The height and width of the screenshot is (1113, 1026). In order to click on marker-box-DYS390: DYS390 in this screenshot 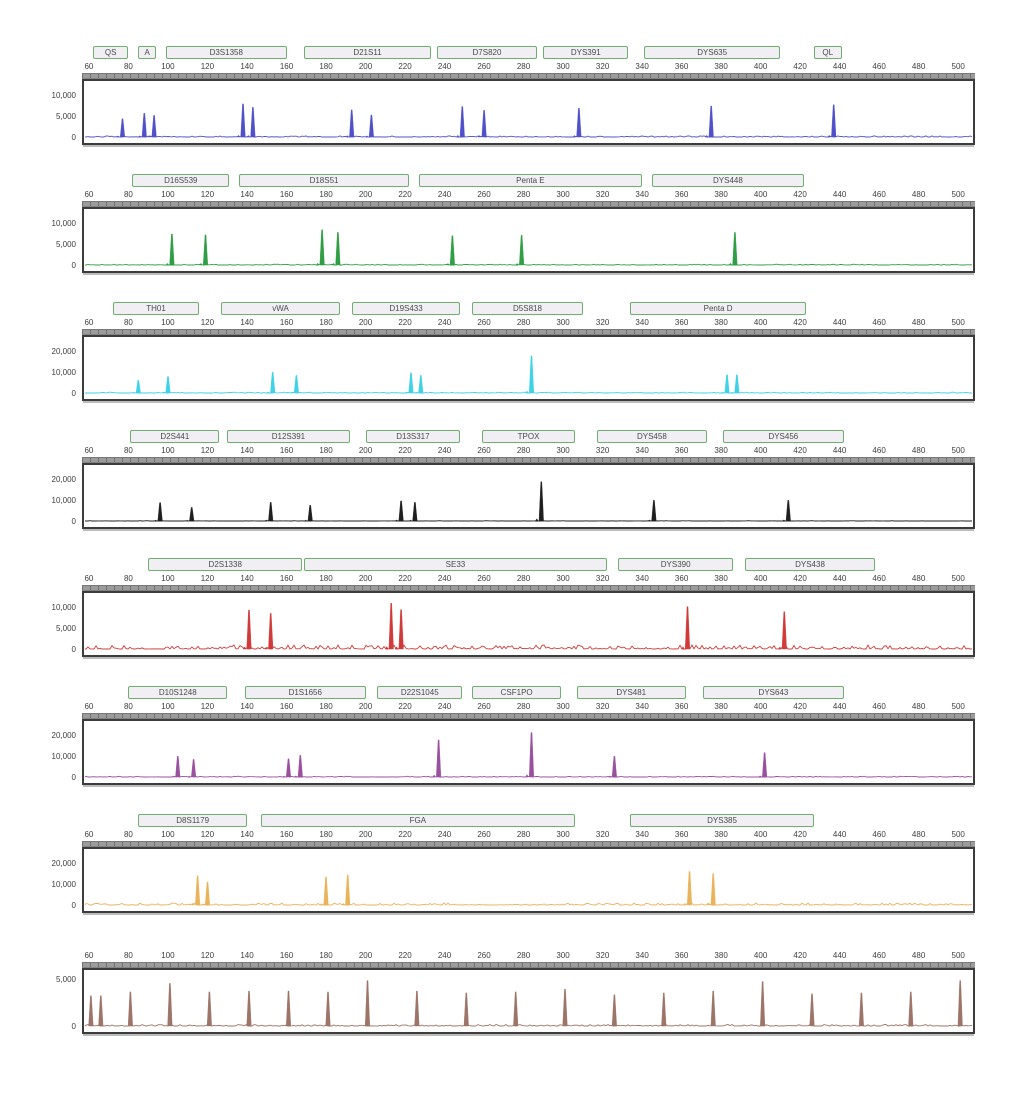, I will do `click(675, 564)`.